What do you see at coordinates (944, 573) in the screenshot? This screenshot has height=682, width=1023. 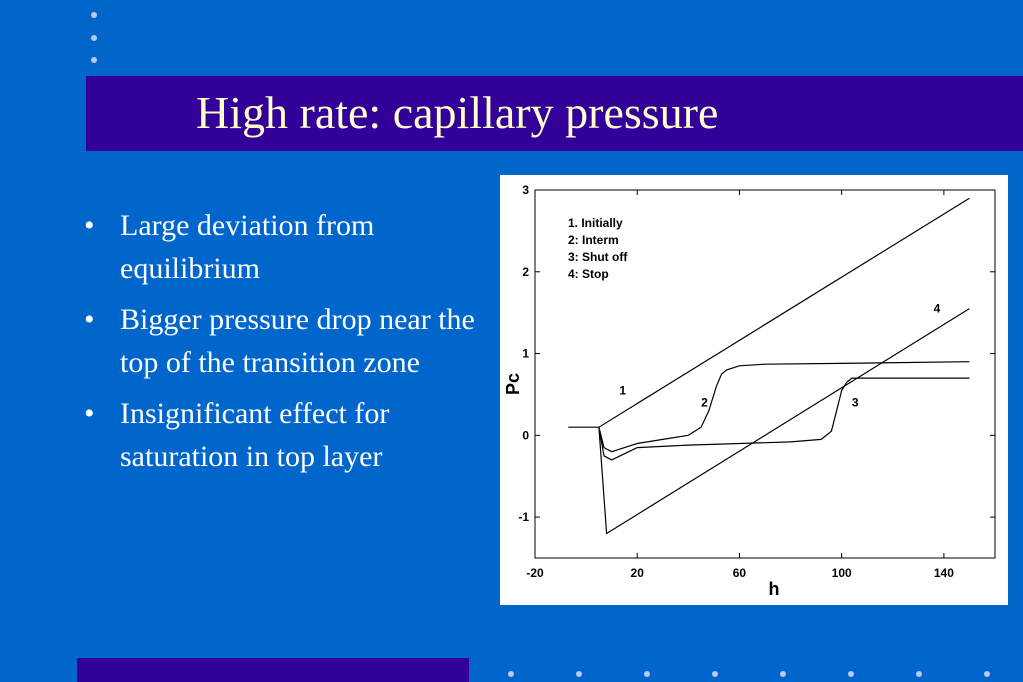 I see `x-tick-label: 140` at bounding box center [944, 573].